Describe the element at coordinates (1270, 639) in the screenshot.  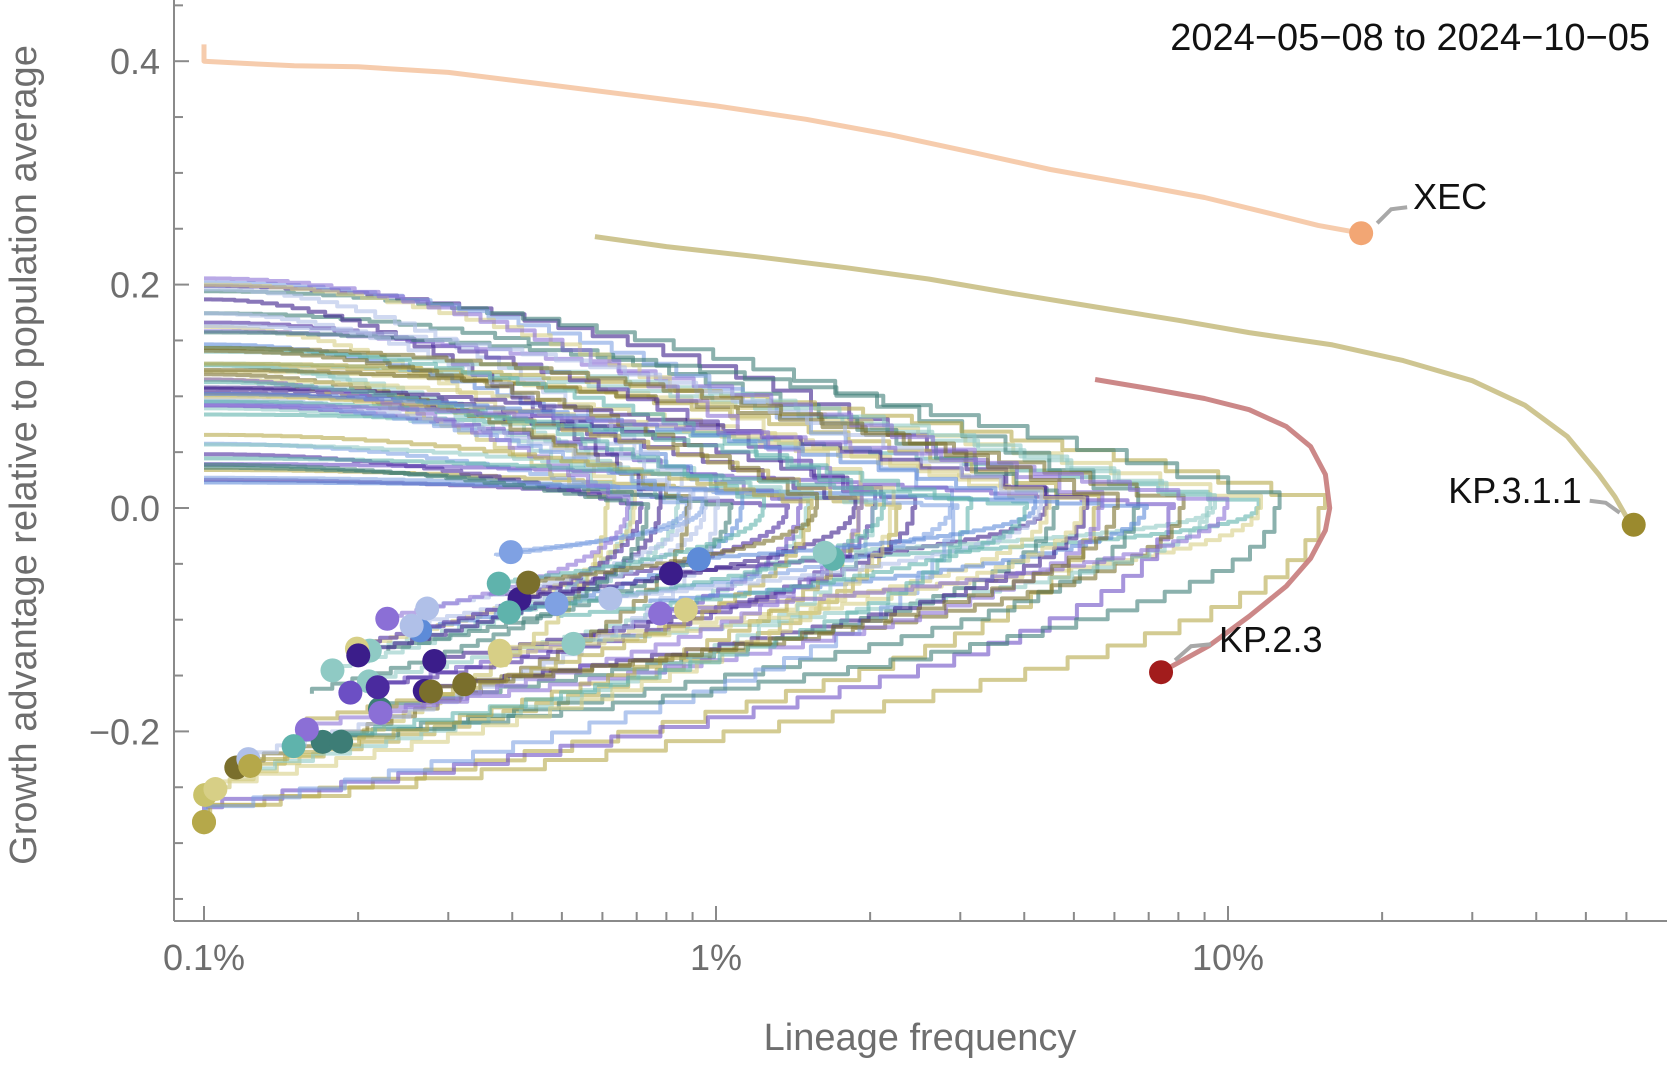
I see `series-label: KP.2.3` at that location.